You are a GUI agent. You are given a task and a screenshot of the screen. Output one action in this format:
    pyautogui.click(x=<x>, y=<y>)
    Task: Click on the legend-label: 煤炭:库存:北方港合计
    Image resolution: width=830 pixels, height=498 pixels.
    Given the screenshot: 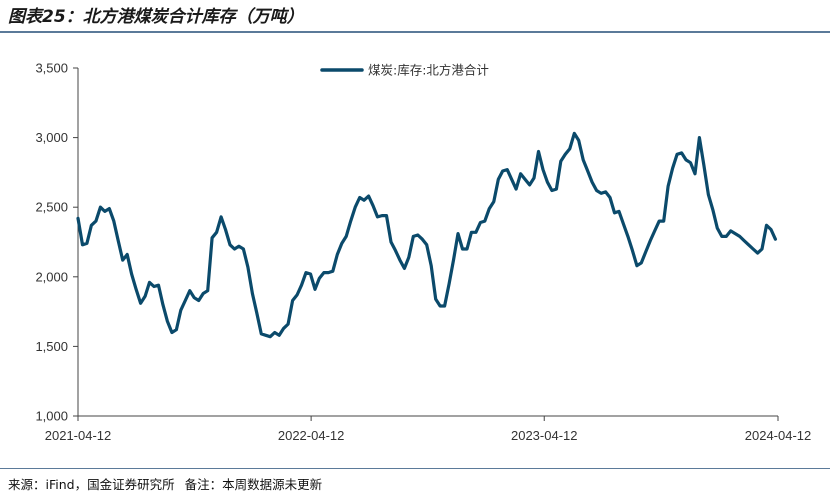 What is the action you would take?
    pyautogui.click(x=428, y=70)
    